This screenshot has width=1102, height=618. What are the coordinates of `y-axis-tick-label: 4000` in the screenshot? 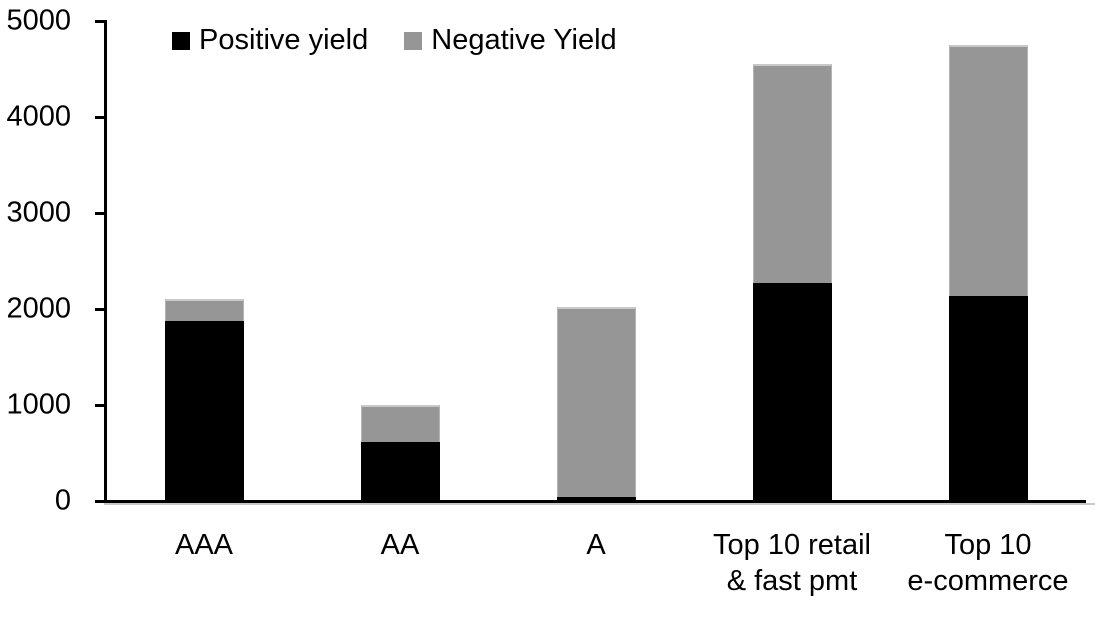 It's located at (38, 116).